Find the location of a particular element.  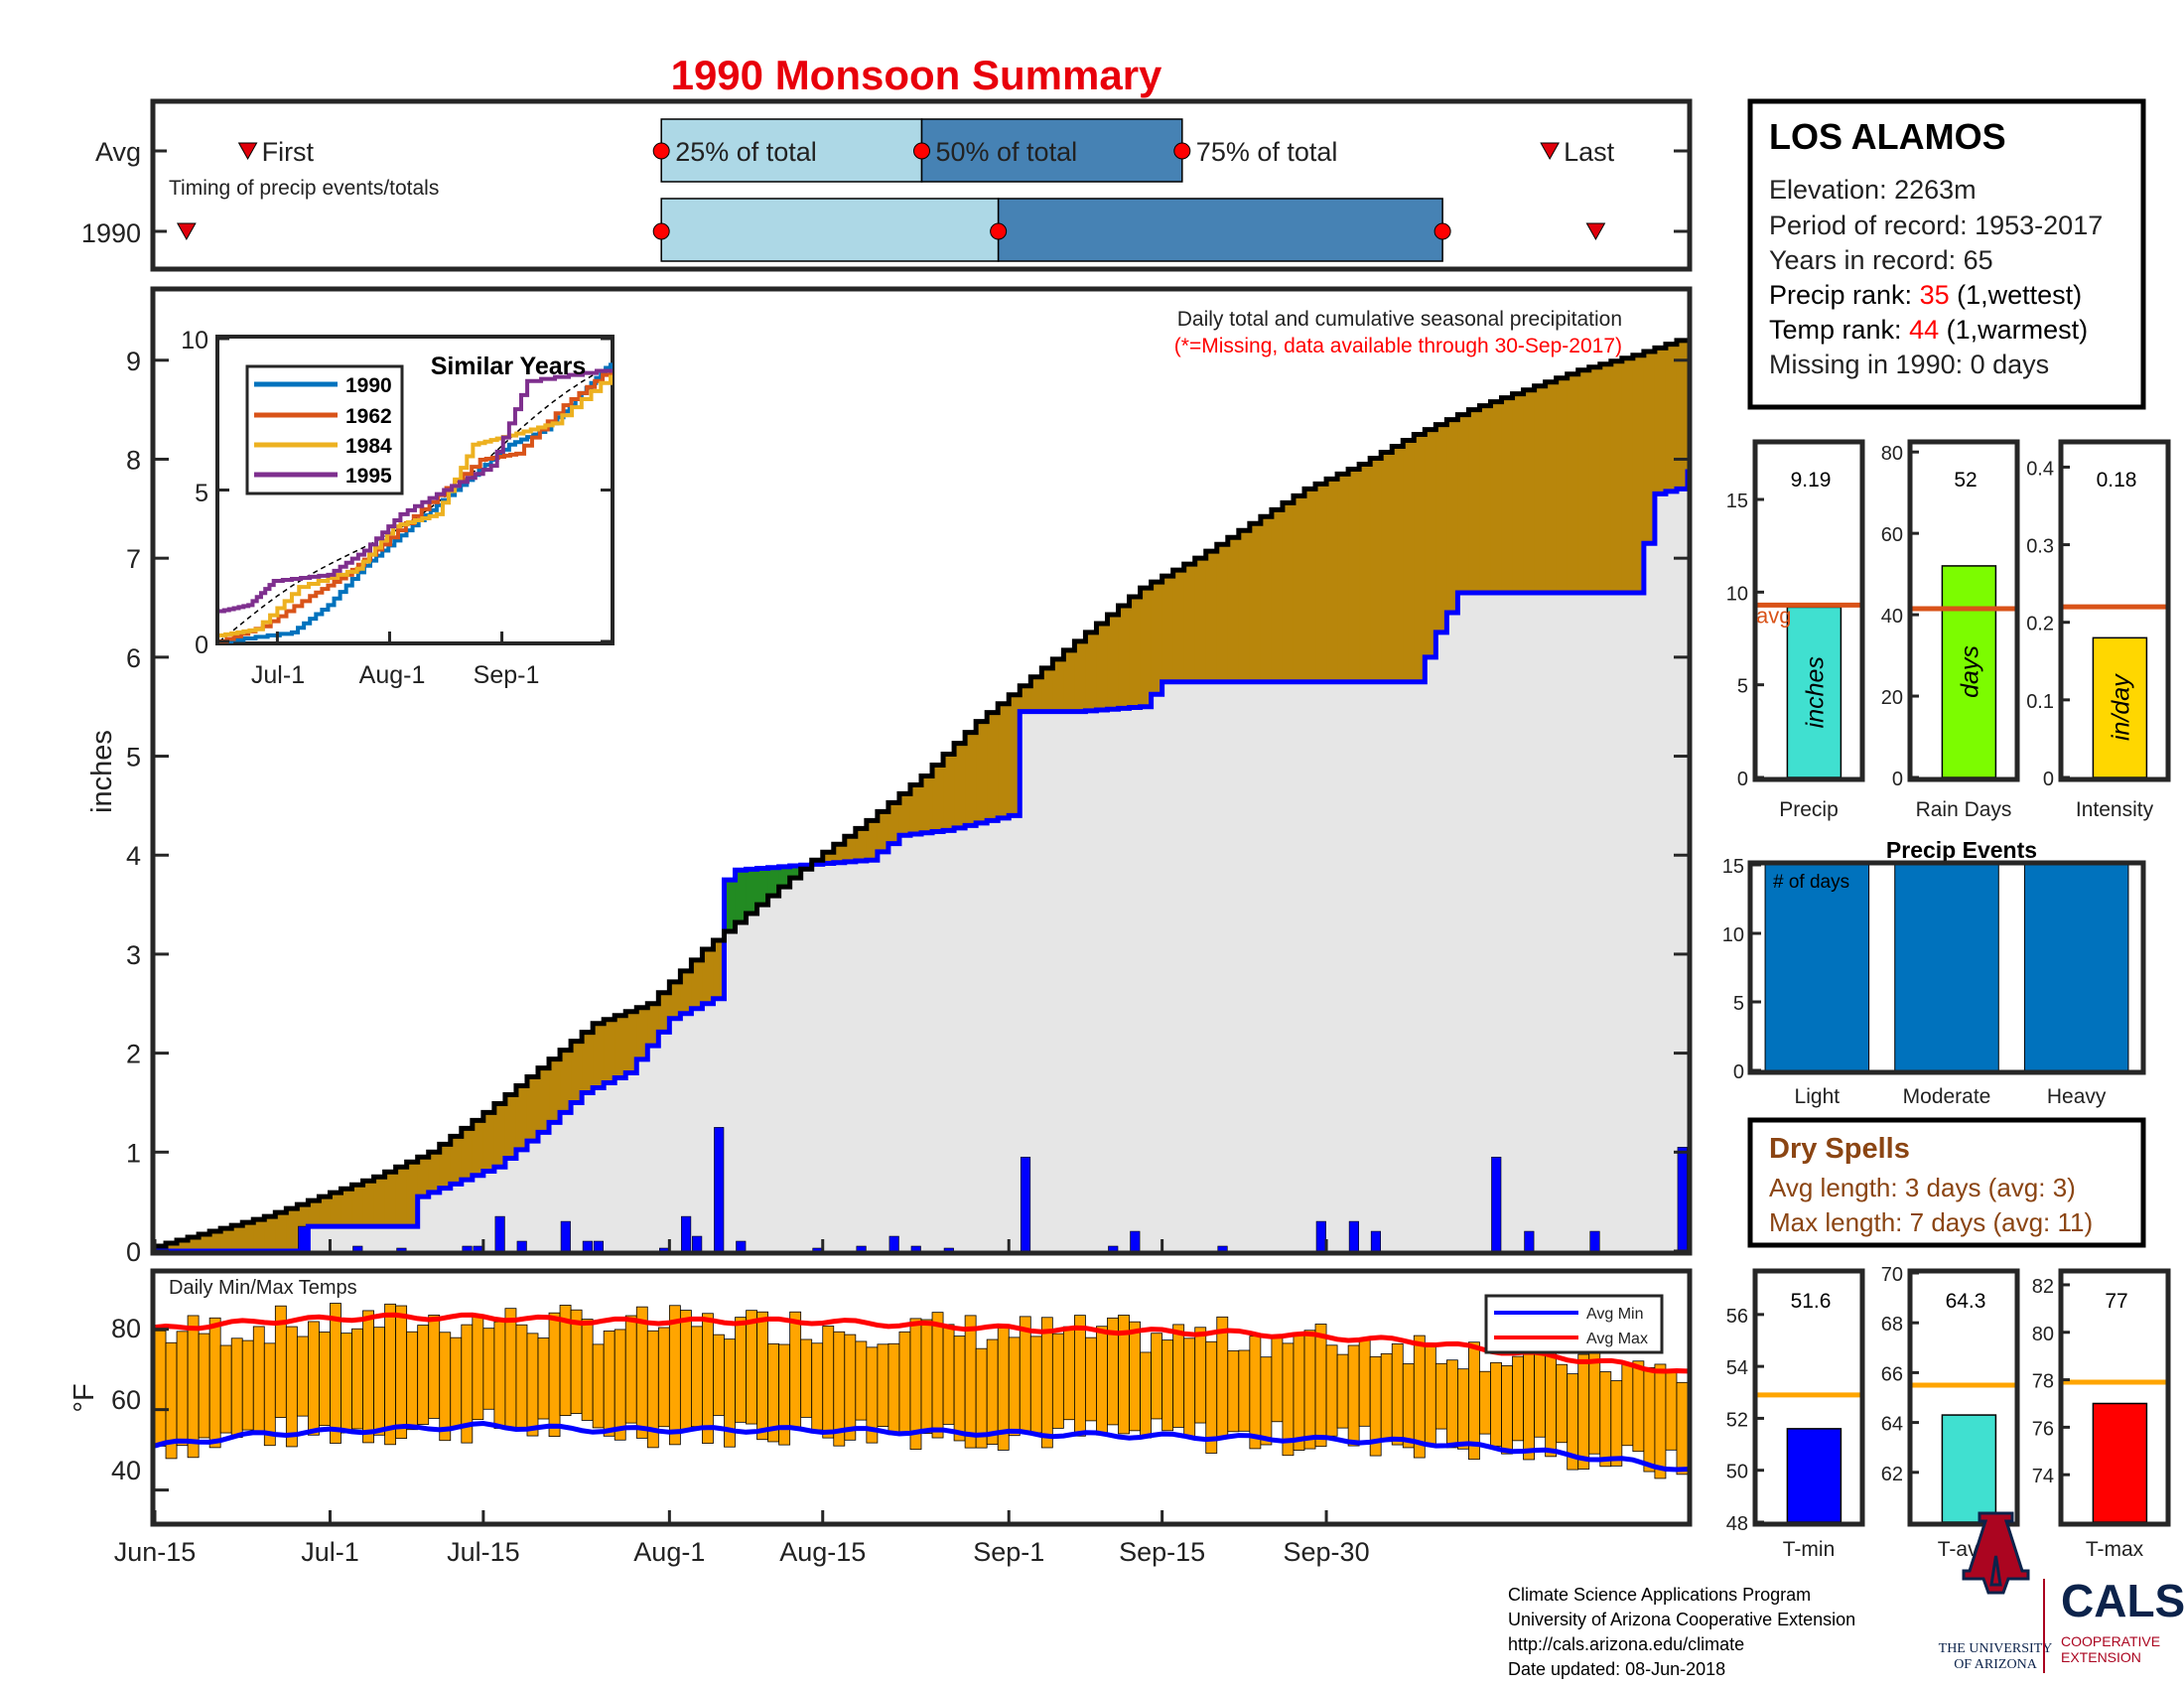

temps-line-avg-max is located at coordinates (921, 1343).